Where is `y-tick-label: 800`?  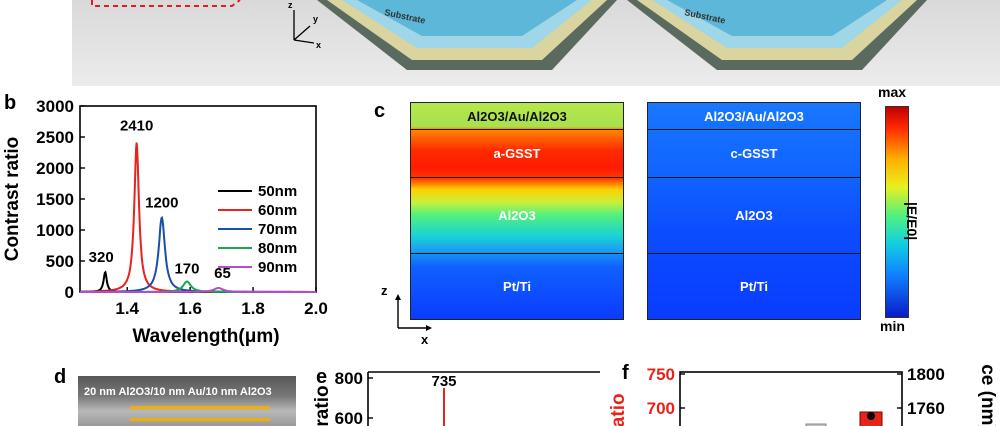 y-tick-label: 800 is located at coordinates (349, 378).